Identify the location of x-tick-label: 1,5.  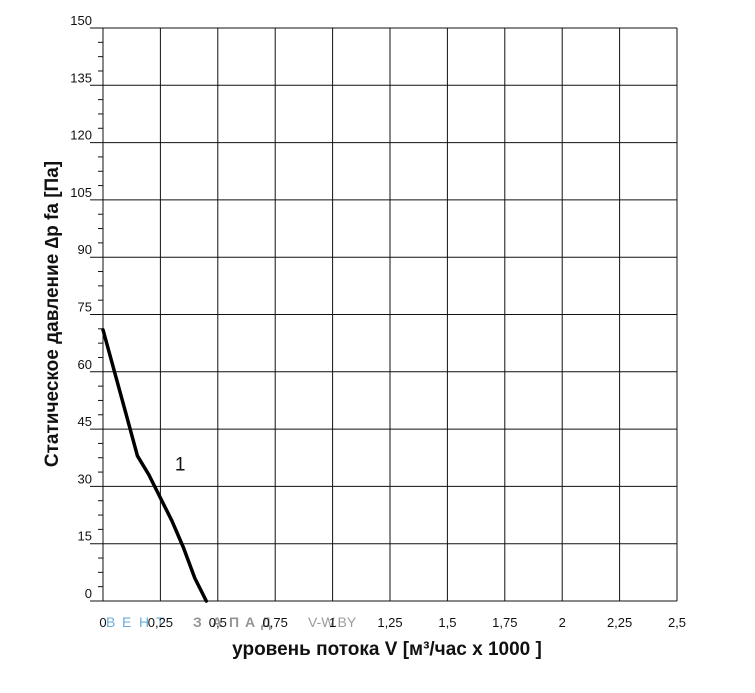
(447, 622).